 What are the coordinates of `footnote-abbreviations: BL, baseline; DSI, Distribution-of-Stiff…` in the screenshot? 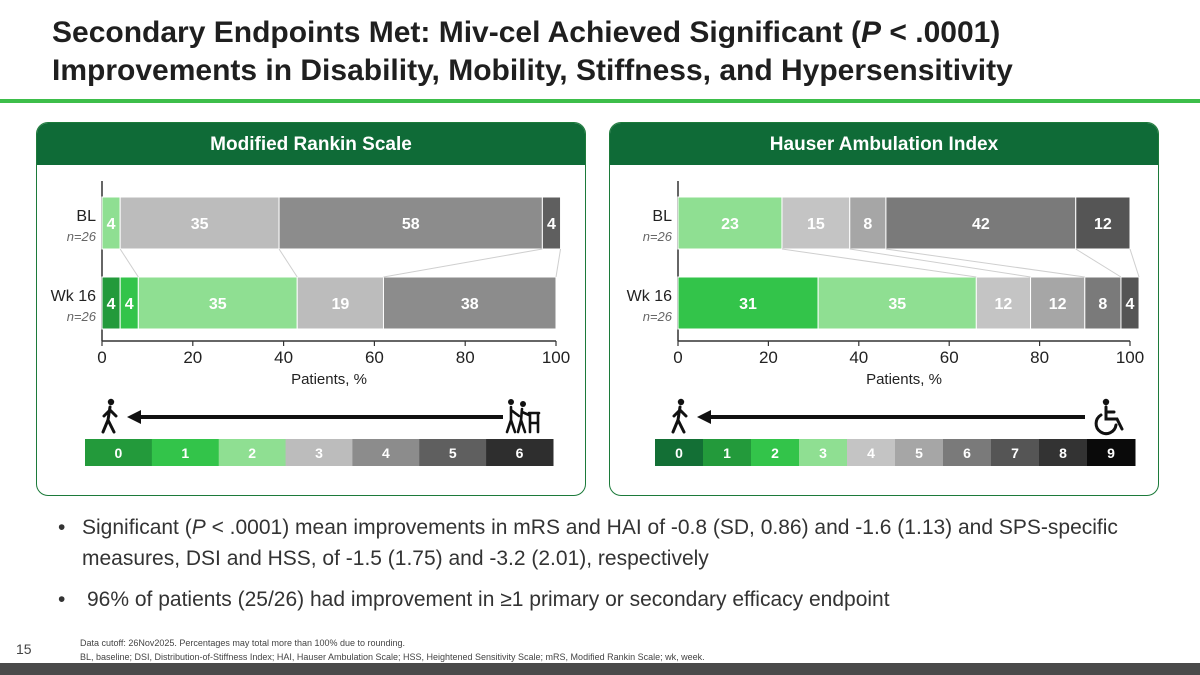 It's located at (392, 657).